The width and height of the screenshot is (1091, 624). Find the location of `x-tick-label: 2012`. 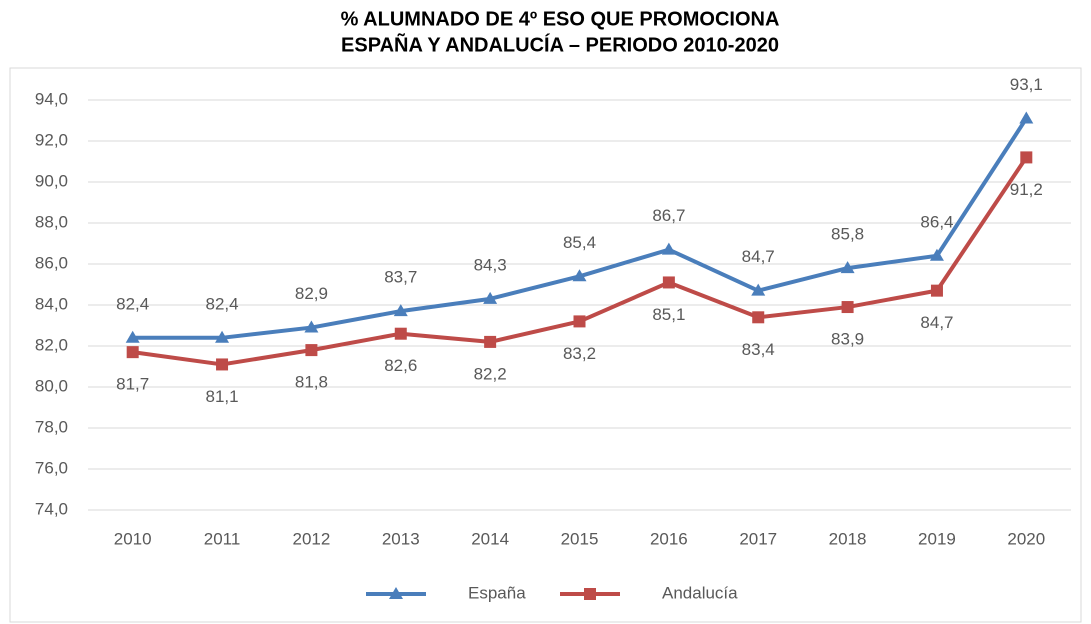

x-tick-label: 2012 is located at coordinates (311, 538).